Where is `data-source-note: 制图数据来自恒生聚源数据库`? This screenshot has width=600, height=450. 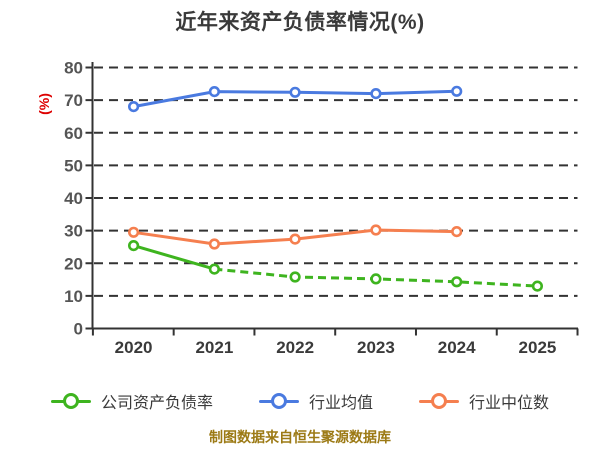 data-source-note: 制图数据来自恒生聚源数据库 is located at coordinates (300, 437).